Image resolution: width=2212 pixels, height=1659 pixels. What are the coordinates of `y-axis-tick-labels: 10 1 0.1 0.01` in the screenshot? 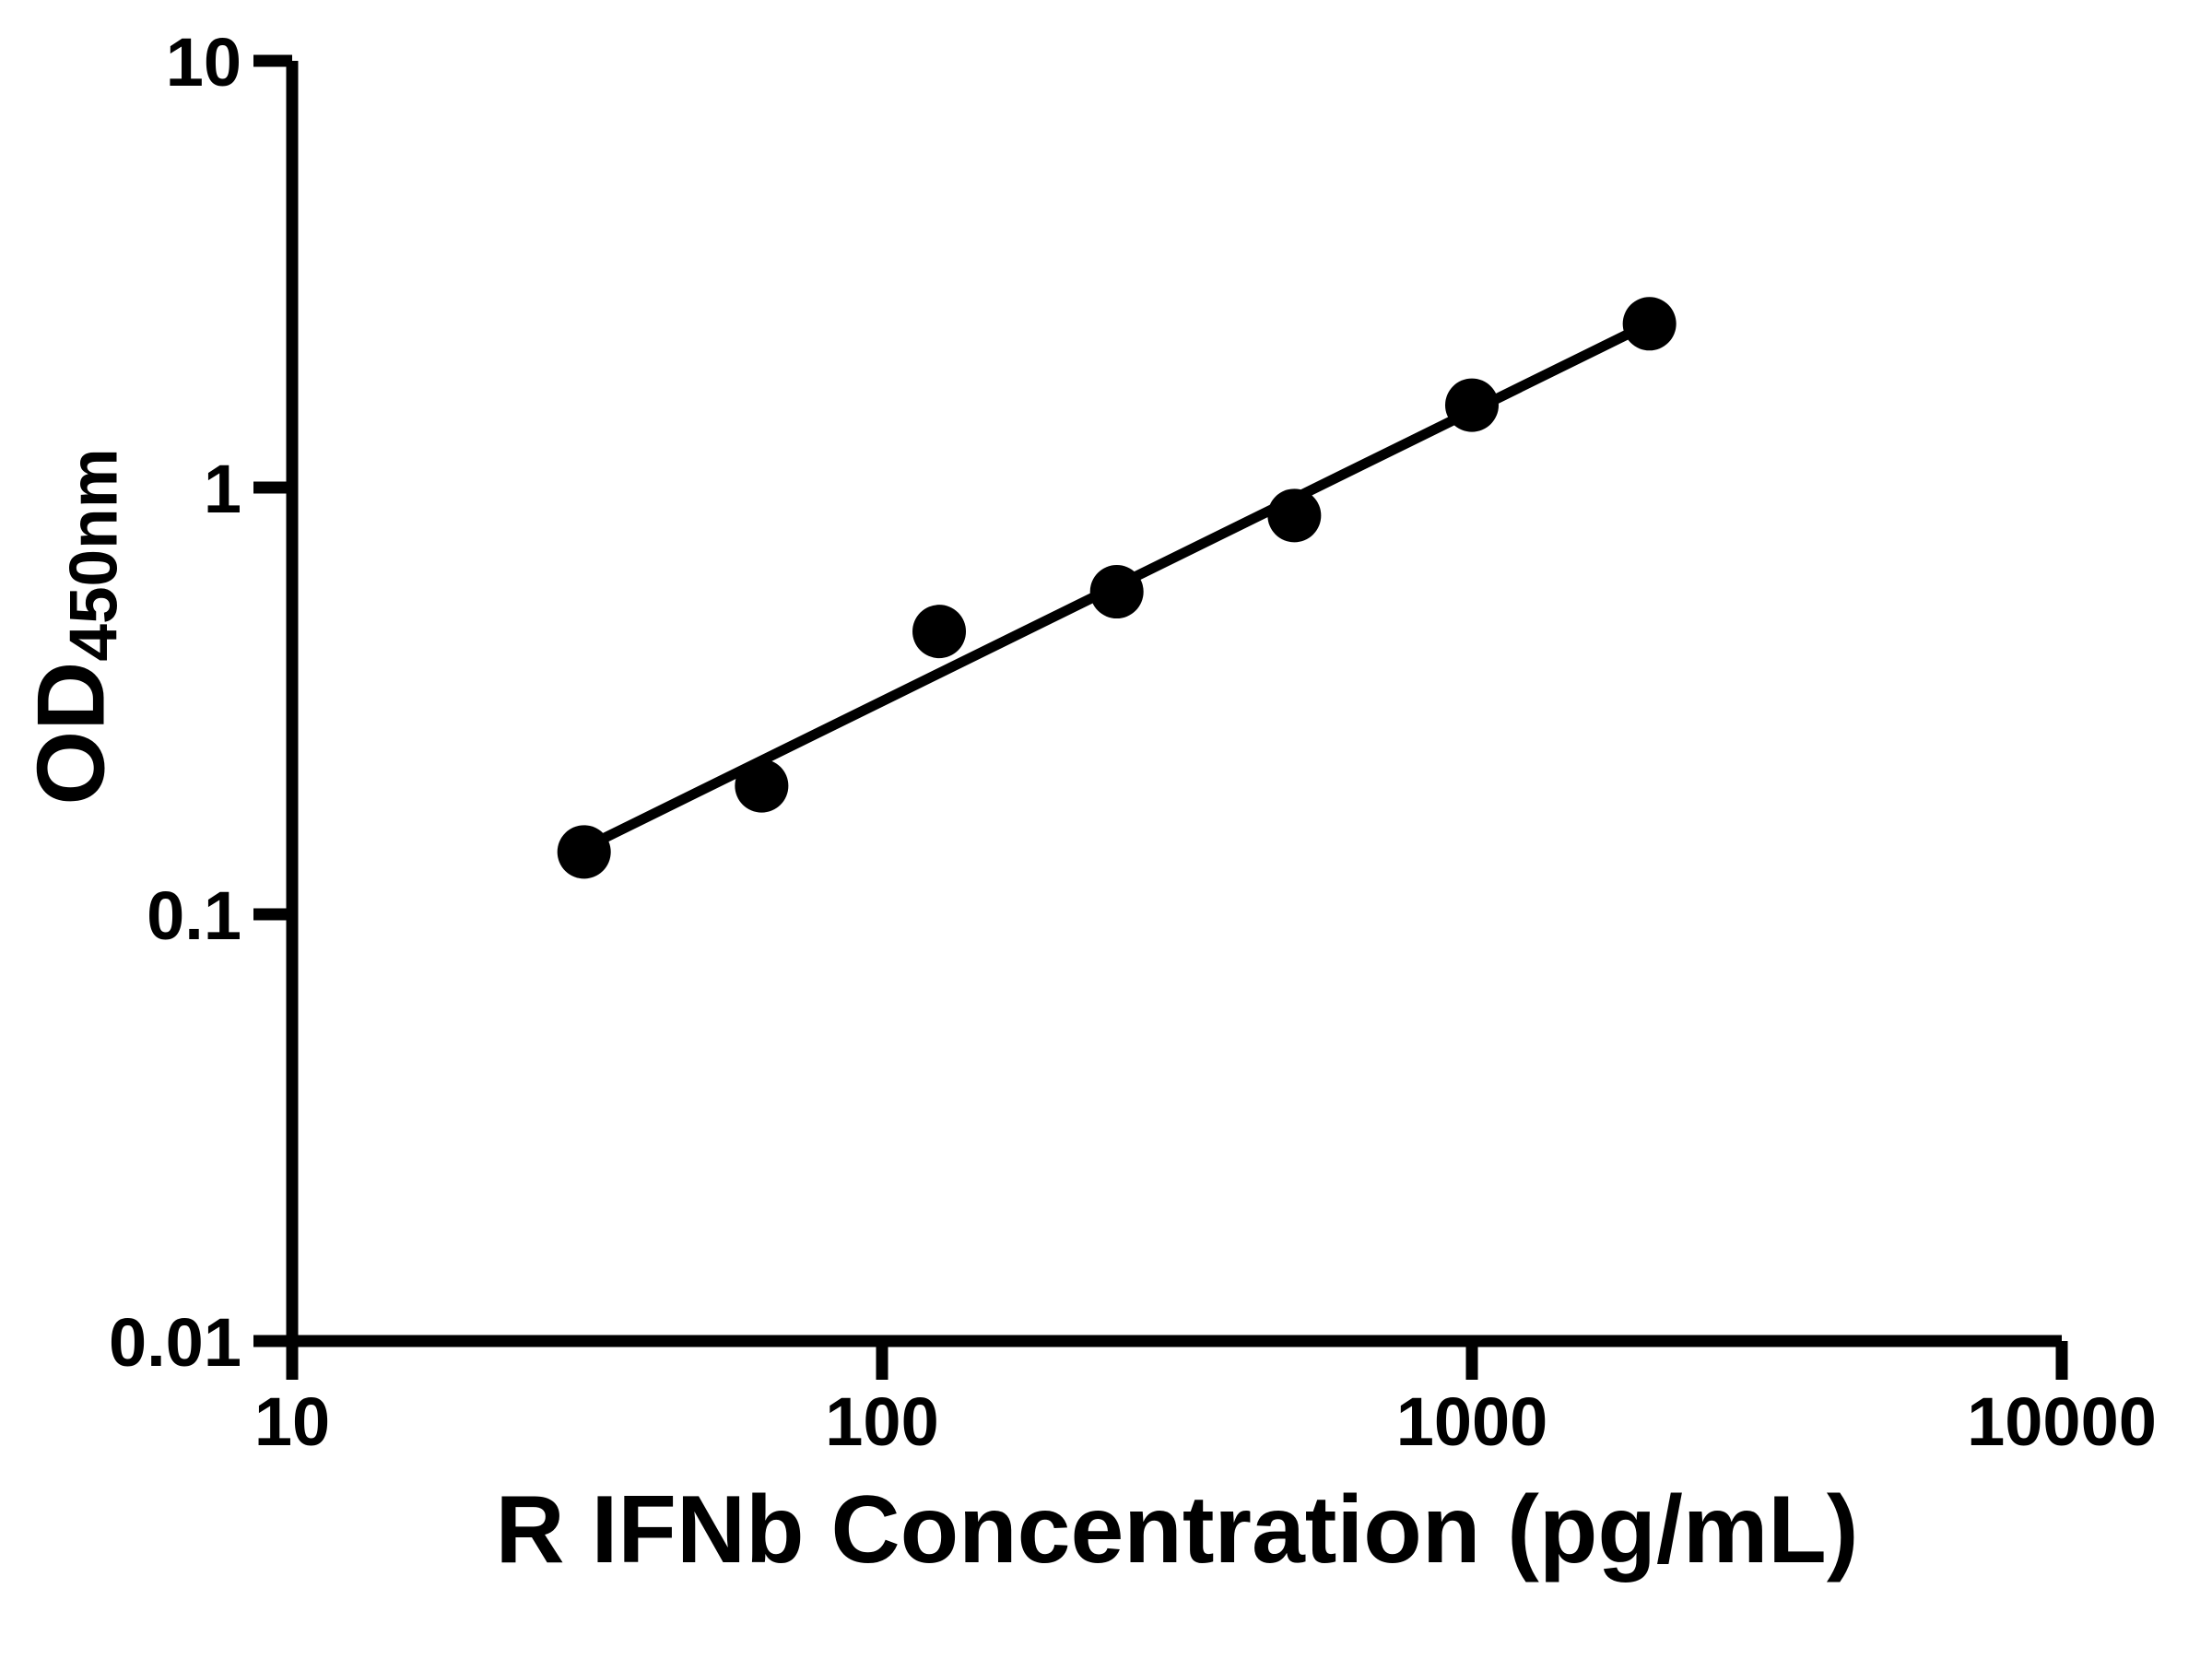 It's located at (175, 702).